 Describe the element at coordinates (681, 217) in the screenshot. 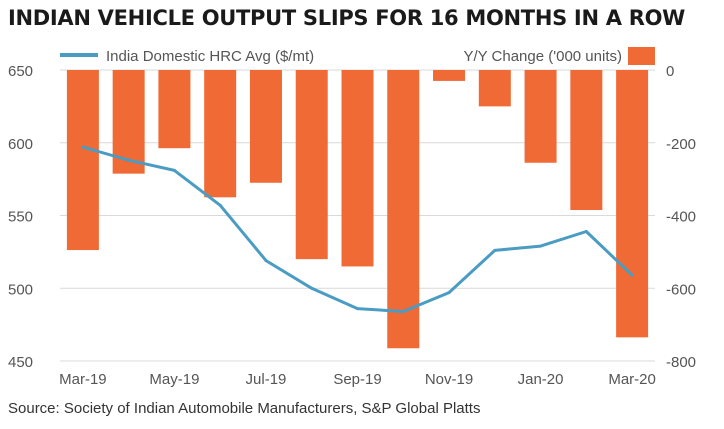

I see `y-right-tick-label: -400` at that location.